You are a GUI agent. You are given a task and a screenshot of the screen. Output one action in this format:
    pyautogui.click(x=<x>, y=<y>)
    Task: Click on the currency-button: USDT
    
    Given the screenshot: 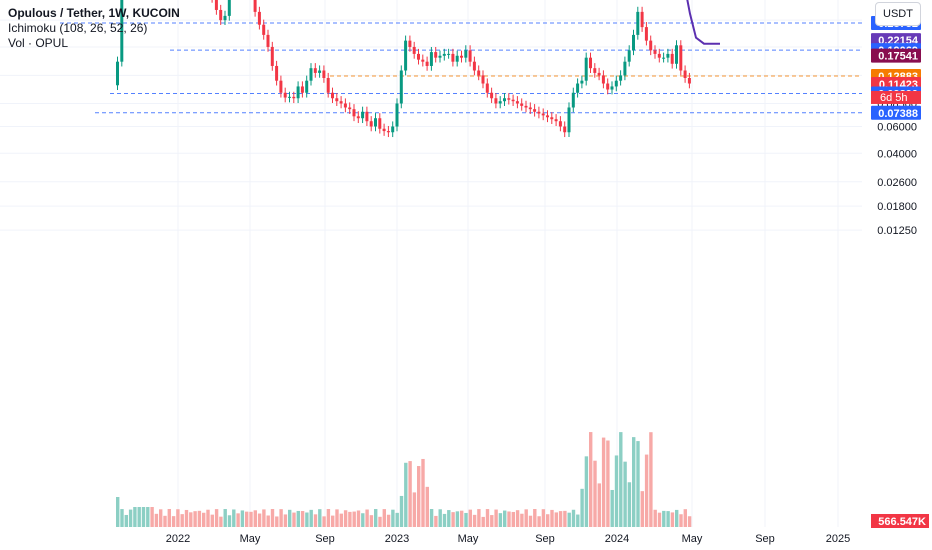 What is the action you would take?
    pyautogui.click(x=898, y=14)
    